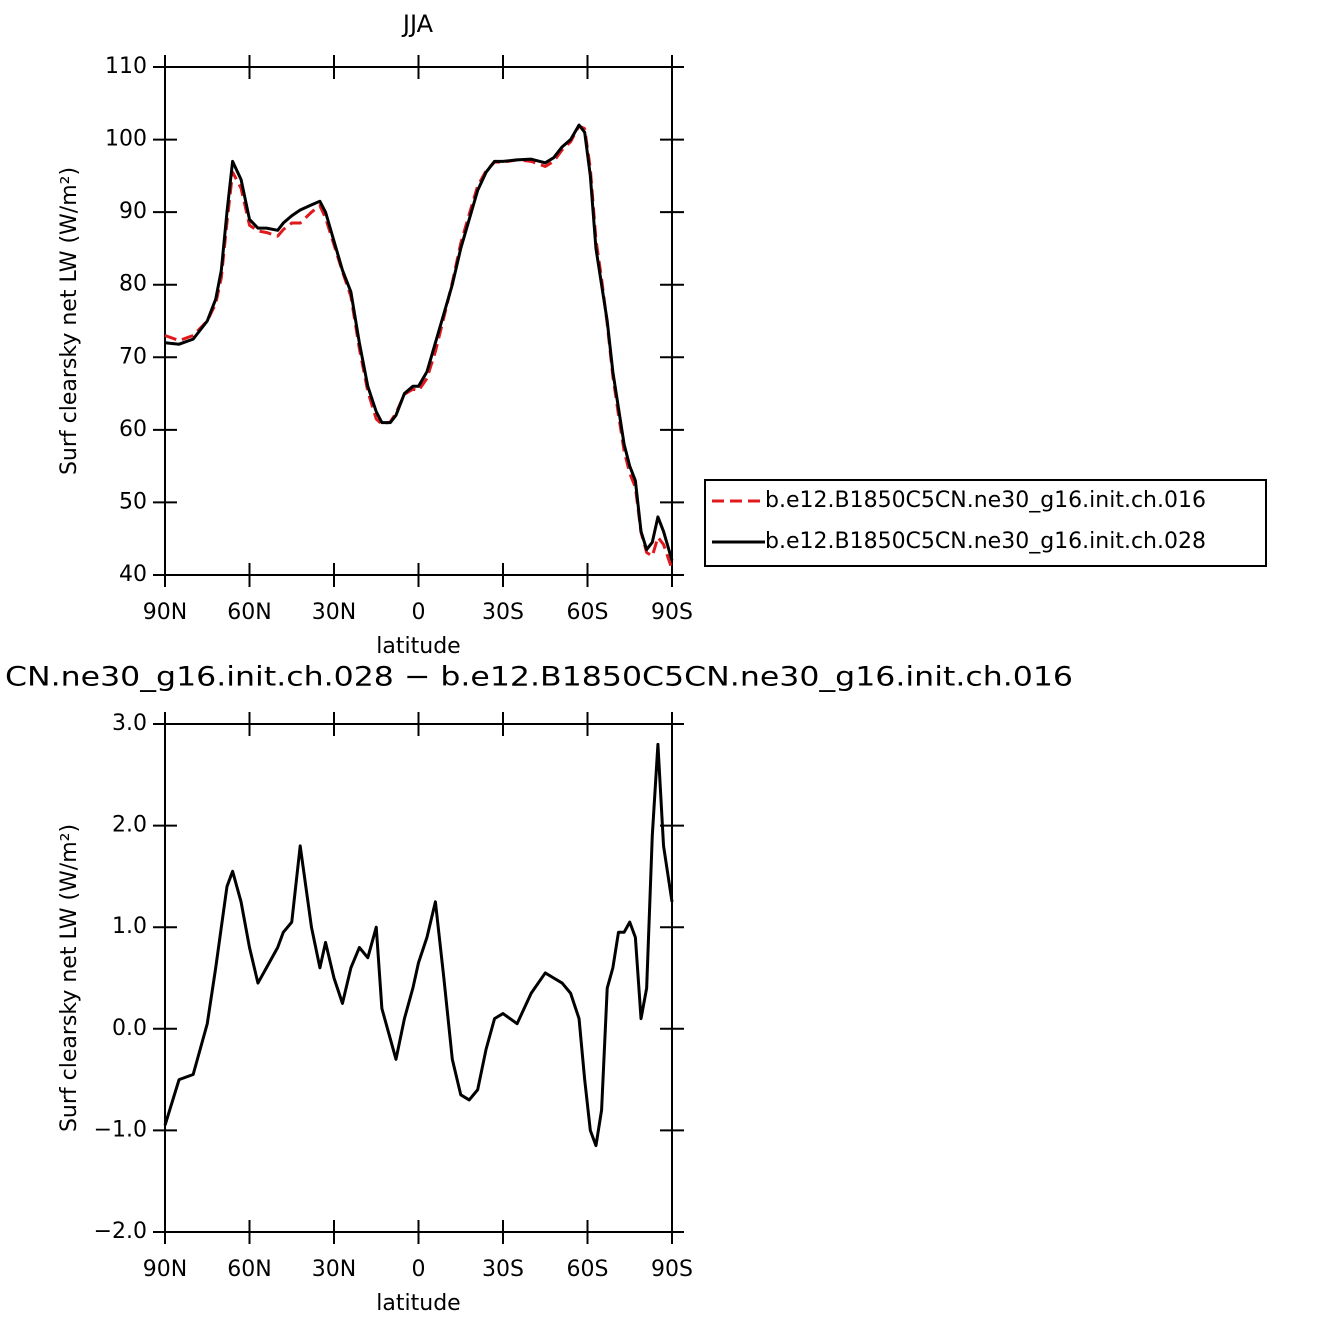  Describe the element at coordinates (129, 926) in the screenshot. I see `y-tick-label: 1.0` at that location.